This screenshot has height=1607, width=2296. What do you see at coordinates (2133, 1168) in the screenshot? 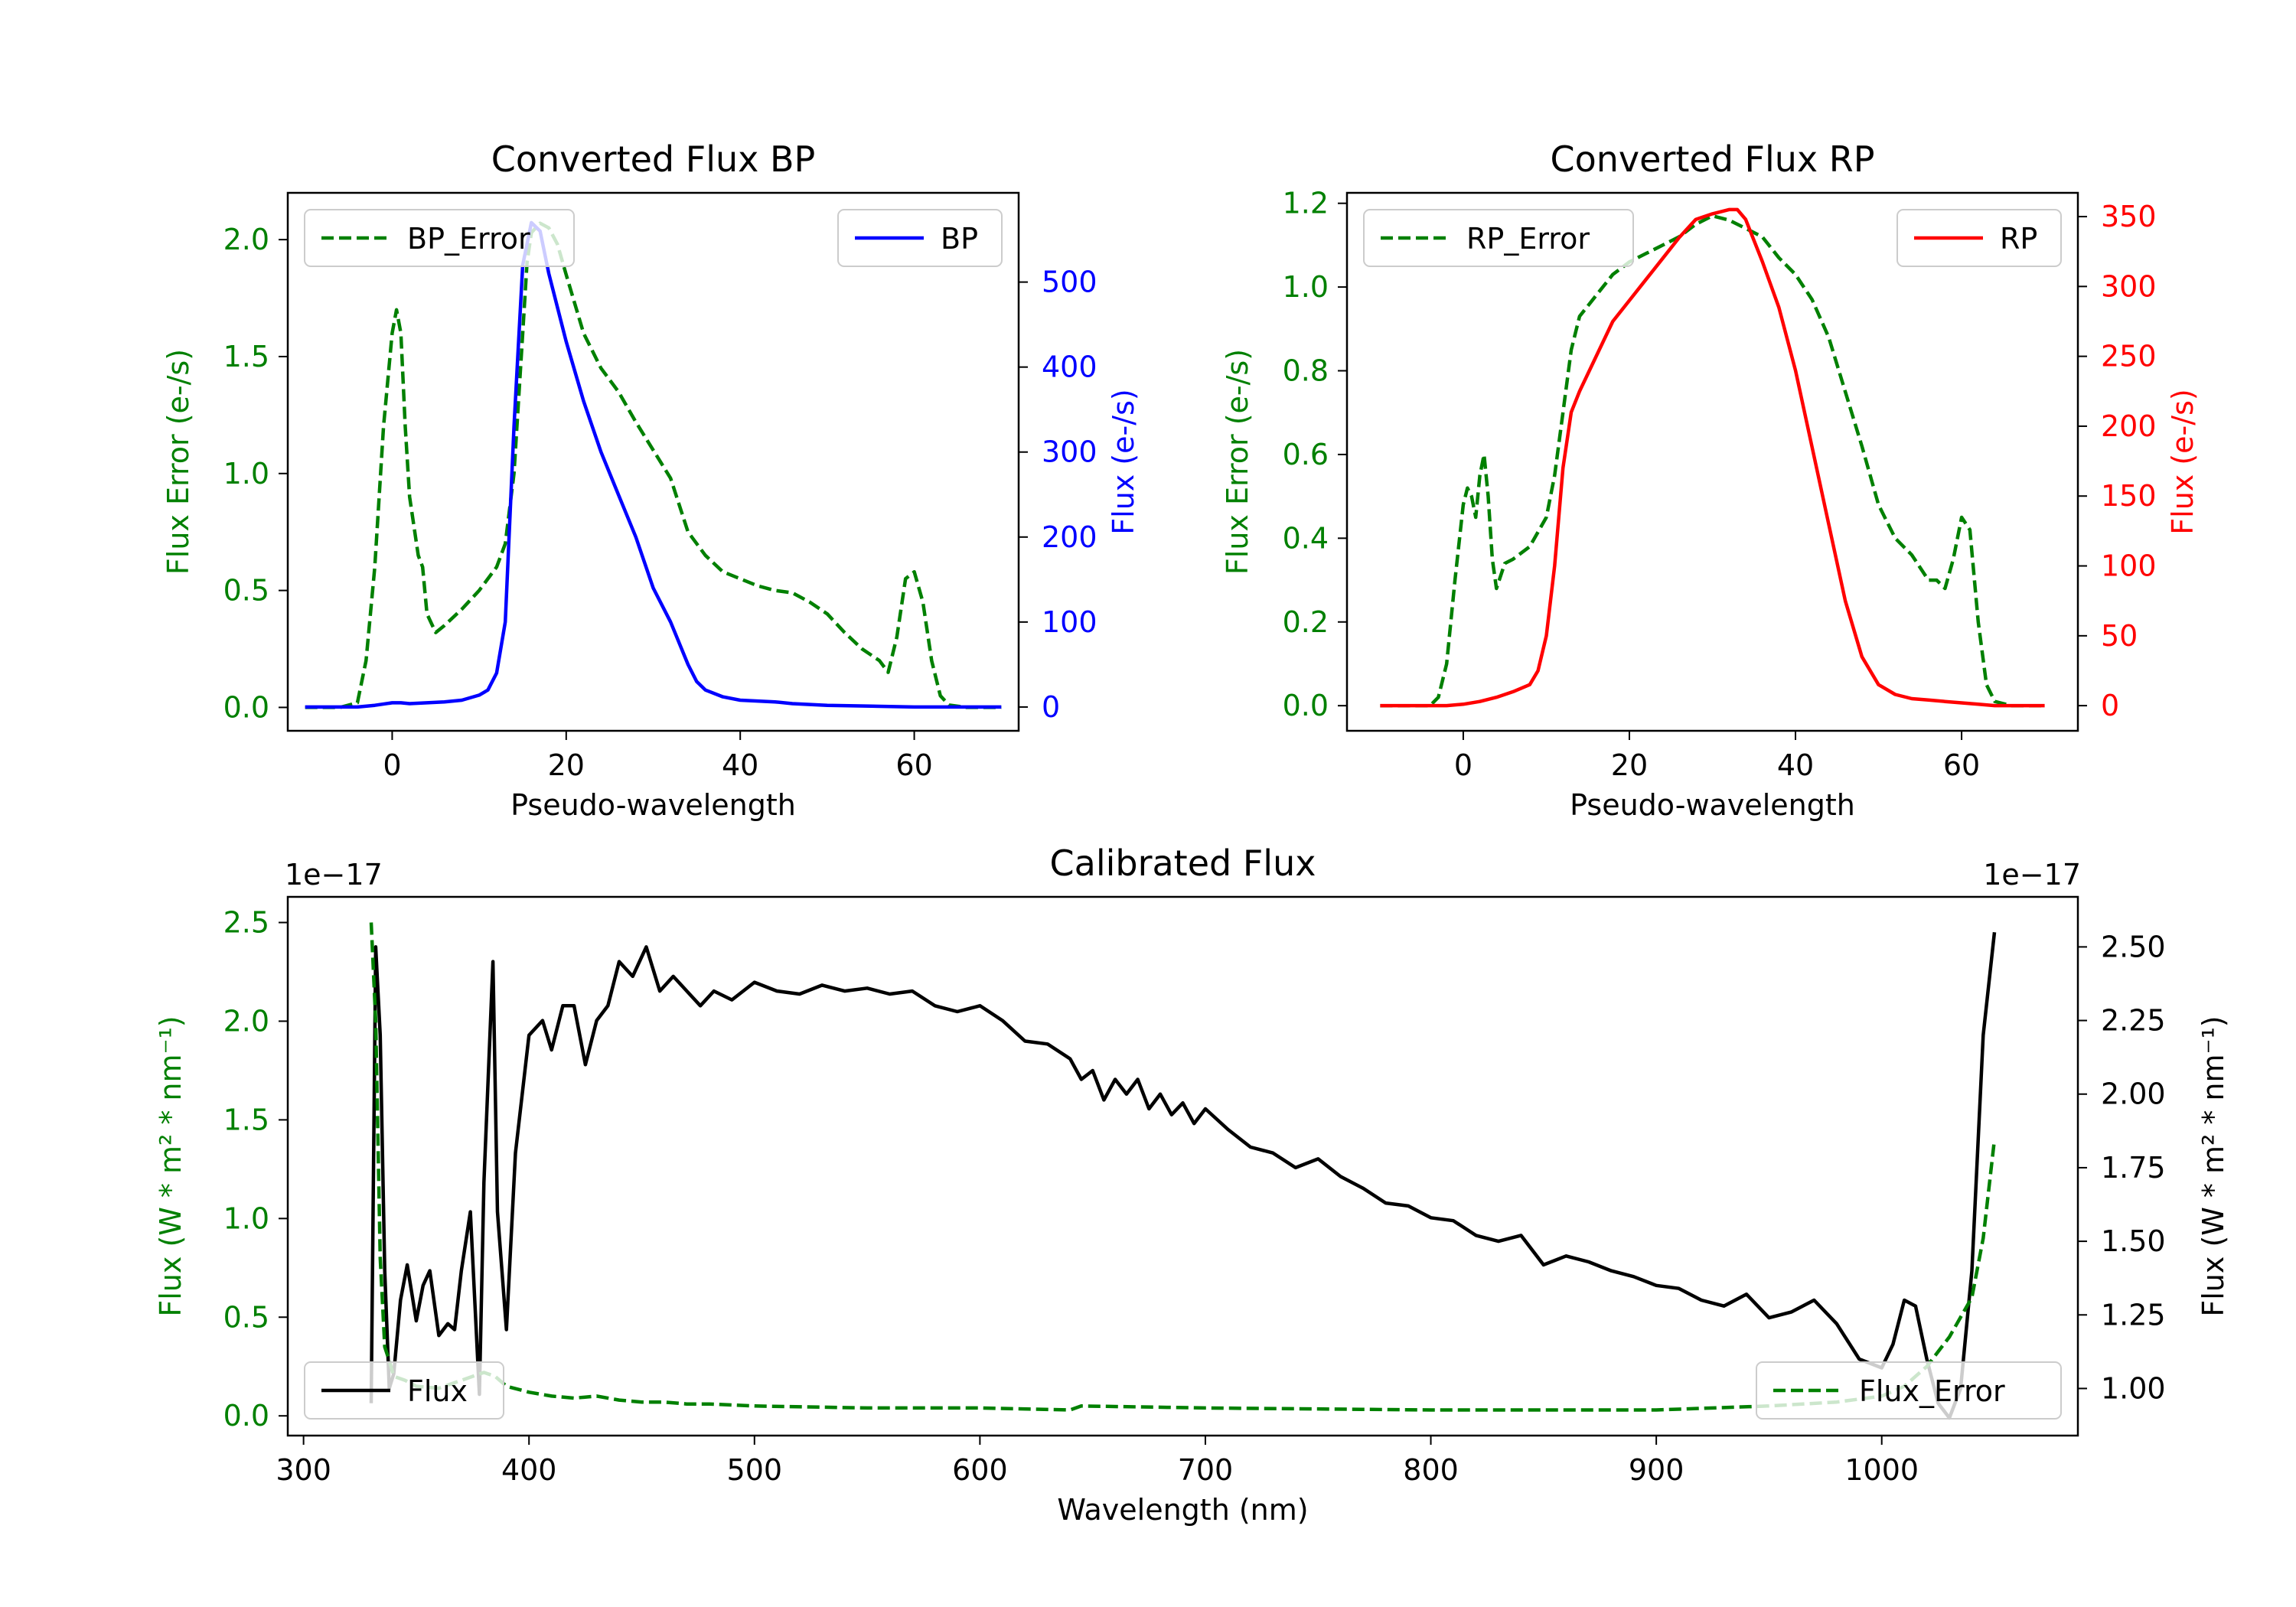
I see `y-right-tick-label: 1.75` at bounding box center [2133, 1168].